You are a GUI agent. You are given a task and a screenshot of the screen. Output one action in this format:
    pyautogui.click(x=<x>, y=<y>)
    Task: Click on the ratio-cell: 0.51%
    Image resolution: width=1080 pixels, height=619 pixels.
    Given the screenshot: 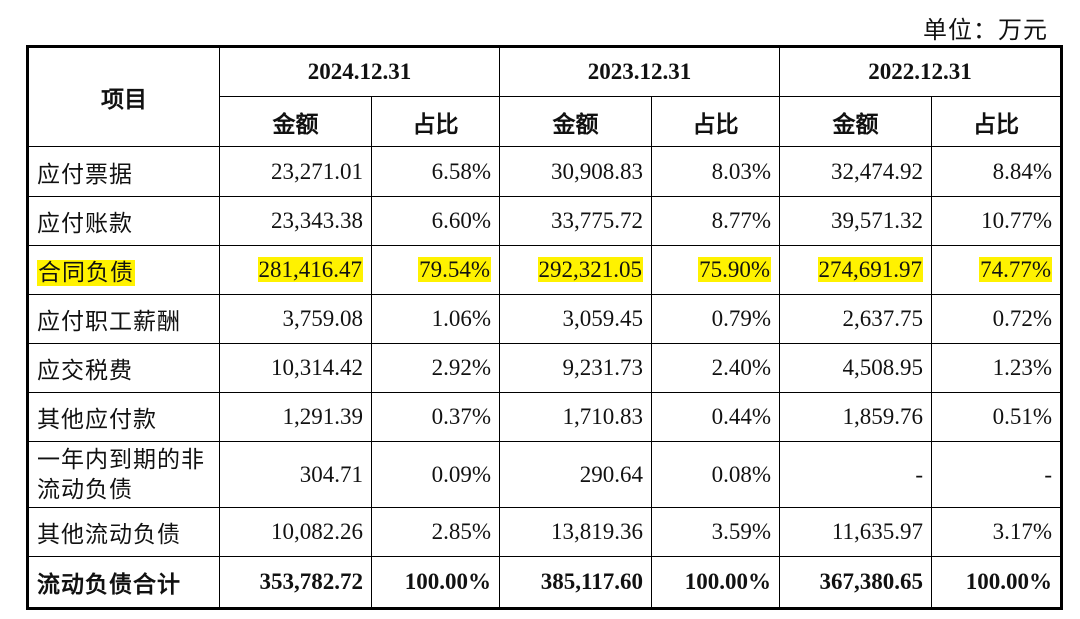 What is the action you would take?
    pyautogui.click(x=996, y=417)
    